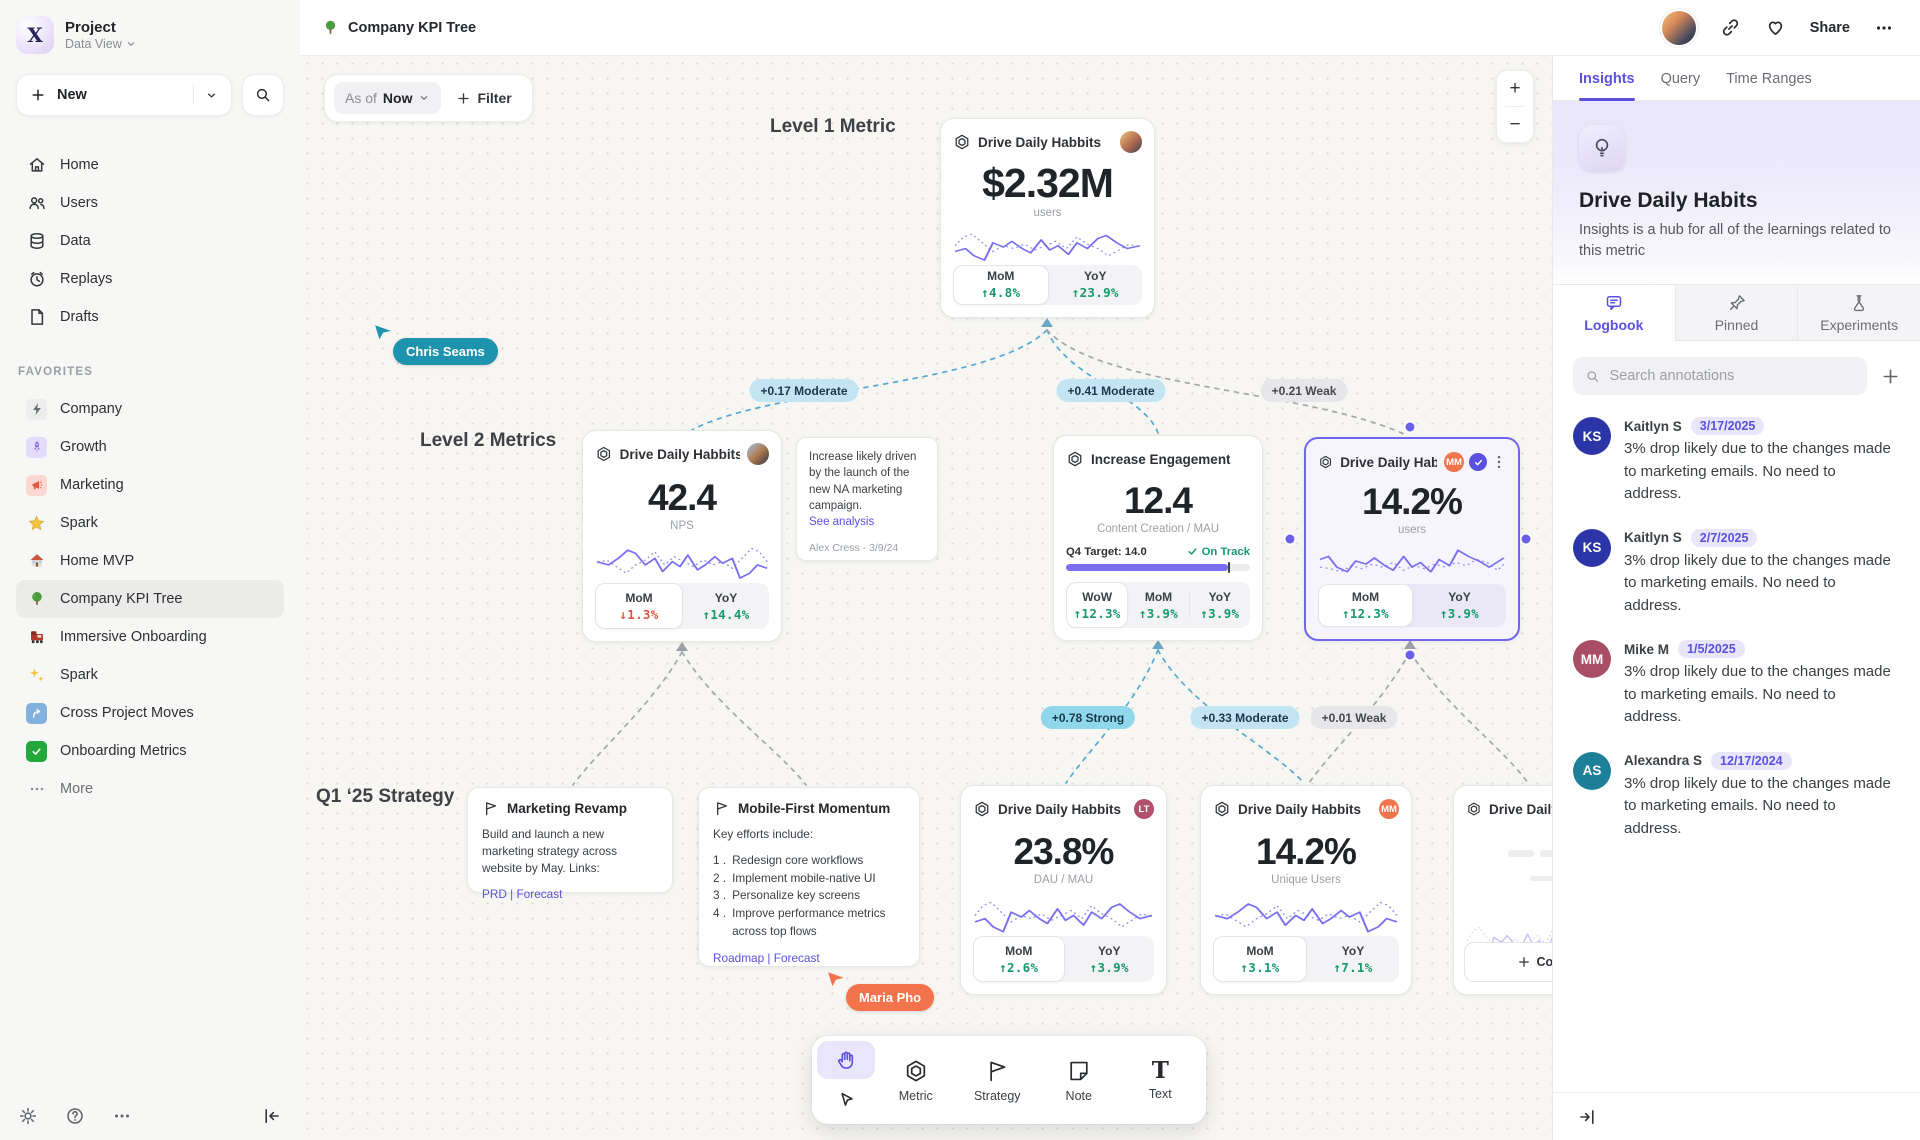 The height and width of the screenshot is (1140, 1920). What do you see at coordinates (998, 1071) in the screenshot?
I see `flag-icon` at bounding box center [998, 1071].